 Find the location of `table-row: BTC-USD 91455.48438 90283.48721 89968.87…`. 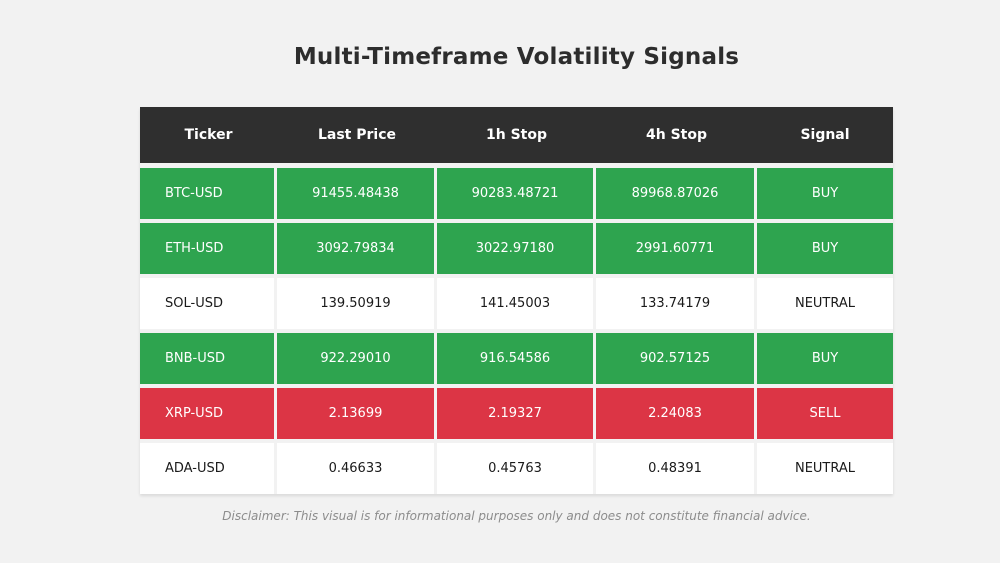

table-row: BTC-USD 91455.48438 90283.48721 89968.87… is located at coordinates (516, 193).